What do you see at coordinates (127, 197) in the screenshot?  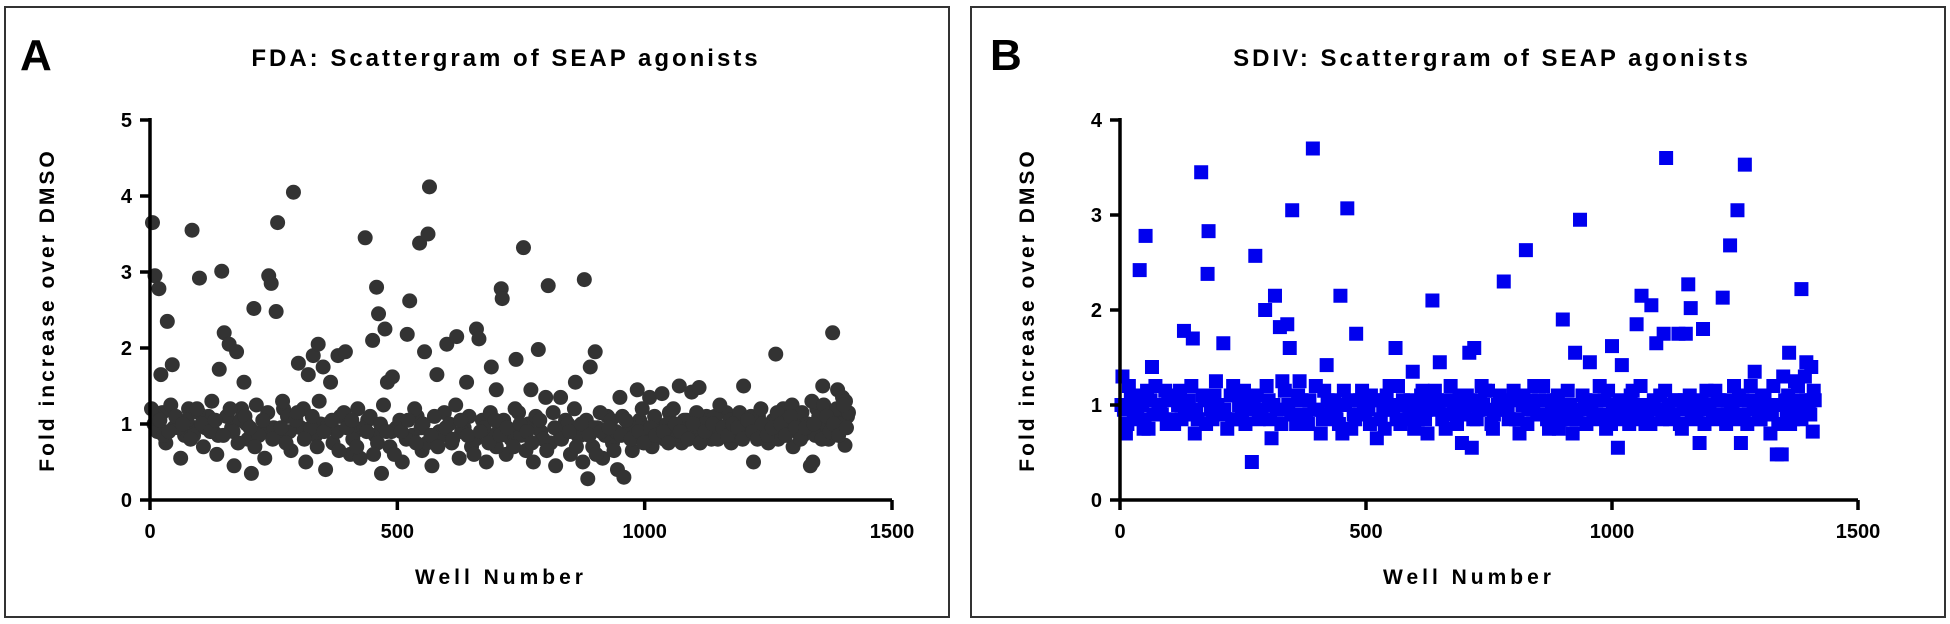 I see `y-tick-label: 4` at bounding box center [127, 197].